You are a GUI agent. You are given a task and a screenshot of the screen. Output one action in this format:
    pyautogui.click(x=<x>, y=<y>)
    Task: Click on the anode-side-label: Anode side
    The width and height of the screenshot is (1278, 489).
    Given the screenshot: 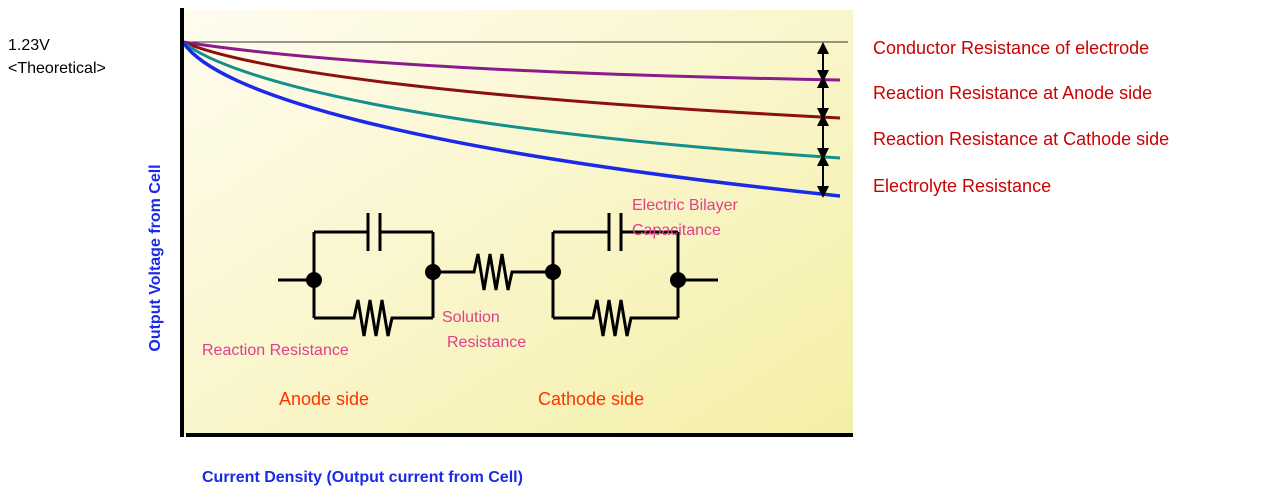 What is the action you would take?
    pyautogui.click(x=324, y=399)
    